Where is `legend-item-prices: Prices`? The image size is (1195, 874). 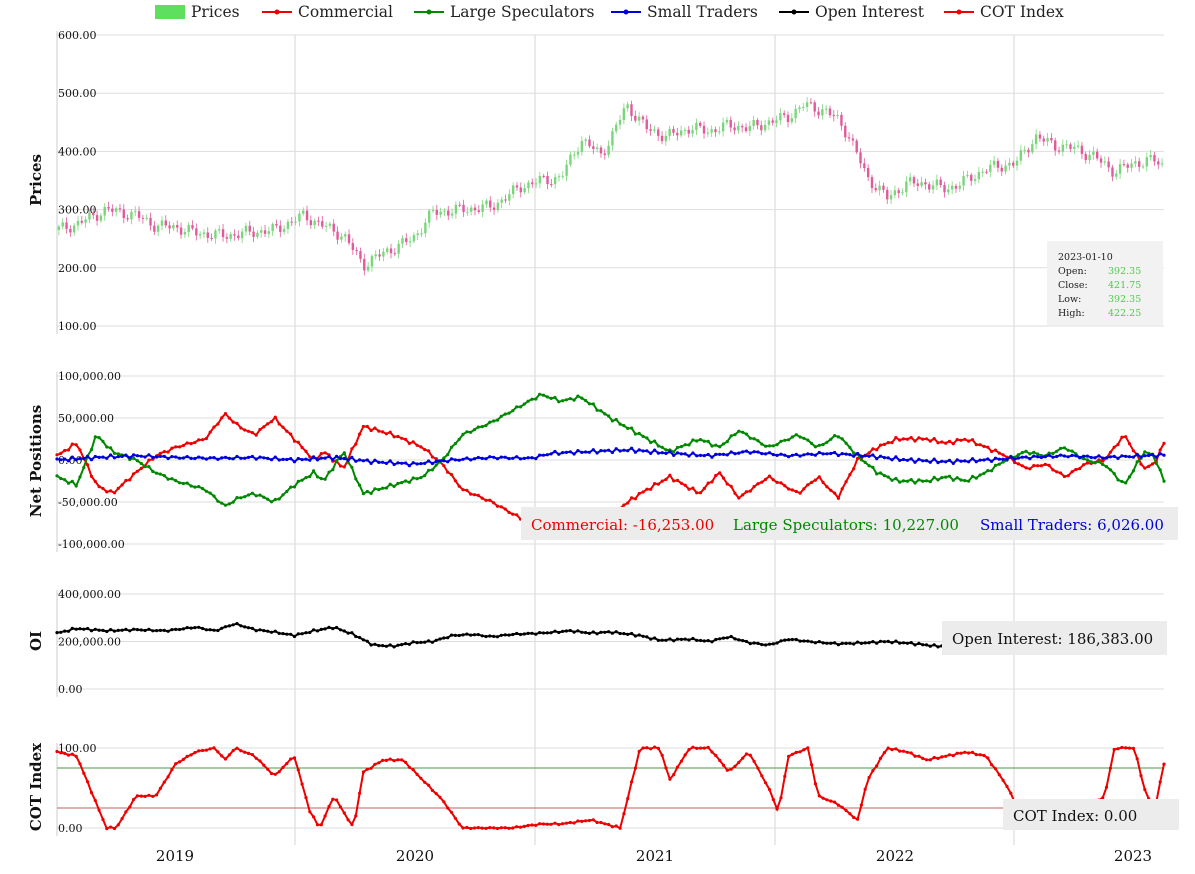
legend-item-prices: Prices is located at coordinates (197, 12).